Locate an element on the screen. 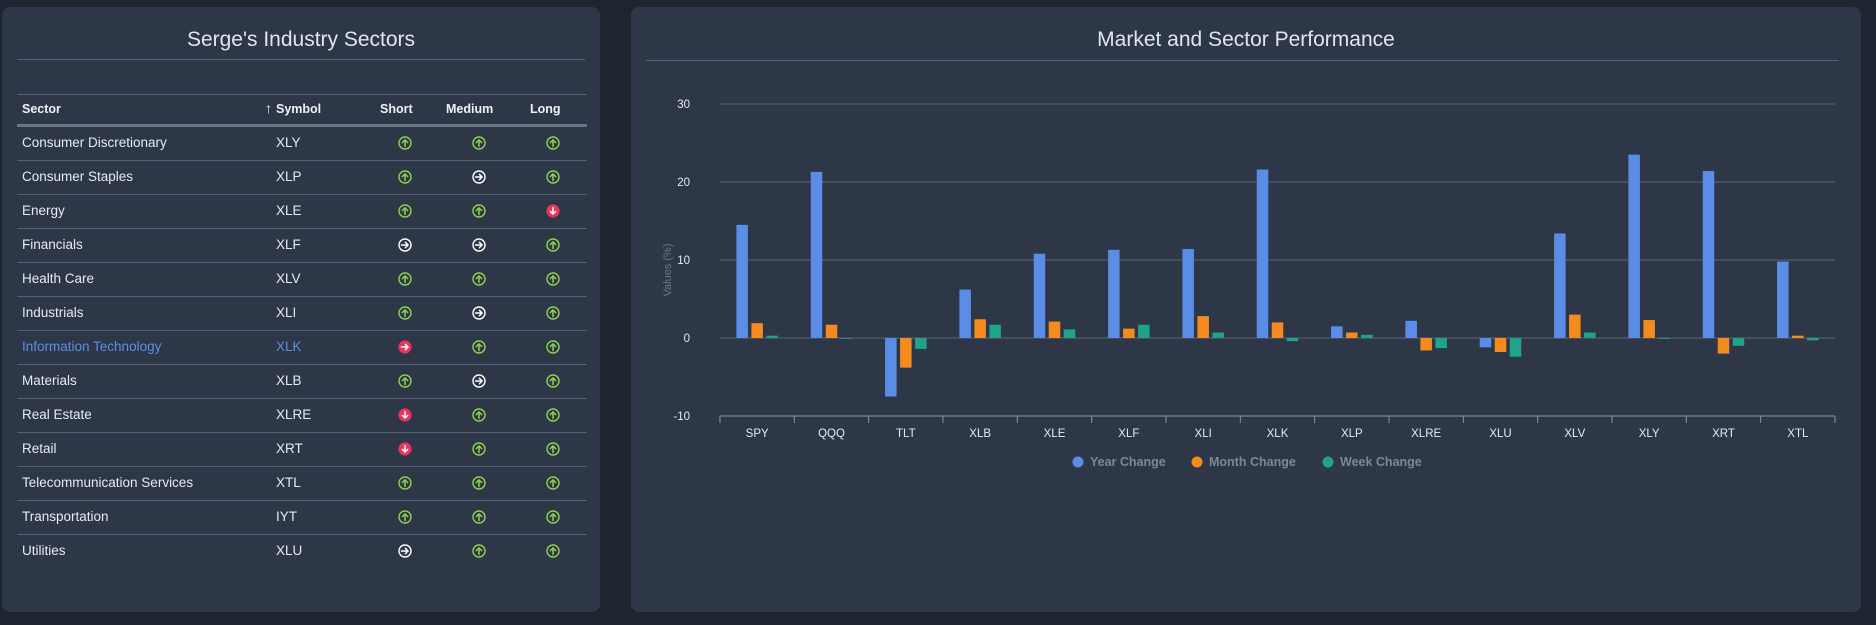 The width and height of the screenshot is (1876, 625). sector-symbol: XLB is located at coordinates (289, 380).